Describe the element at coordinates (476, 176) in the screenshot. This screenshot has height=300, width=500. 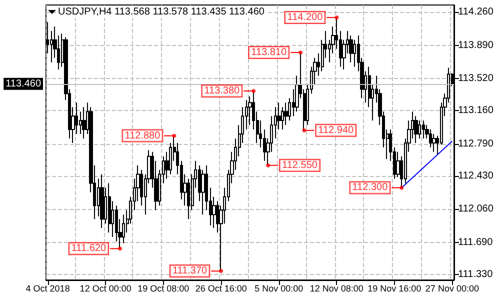
I see `y-tick-label: 112.430` at that location.